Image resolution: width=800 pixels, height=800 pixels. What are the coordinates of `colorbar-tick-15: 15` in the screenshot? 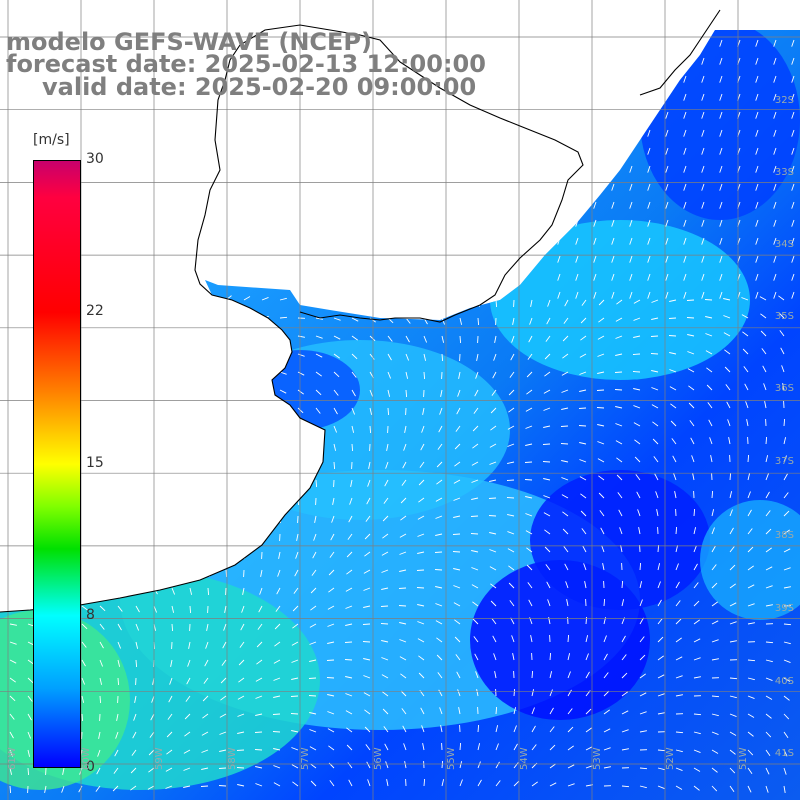 It's located at (95, 463).